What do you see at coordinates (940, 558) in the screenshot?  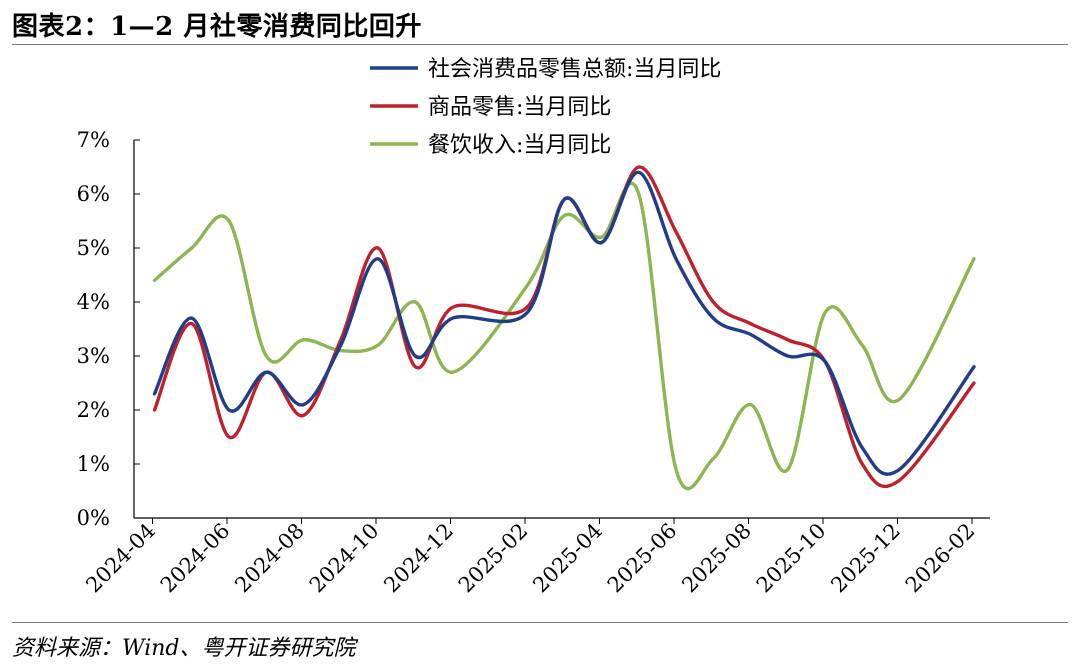 I see `x-tick-label: 2026-02` at bounding box center [940, 558].